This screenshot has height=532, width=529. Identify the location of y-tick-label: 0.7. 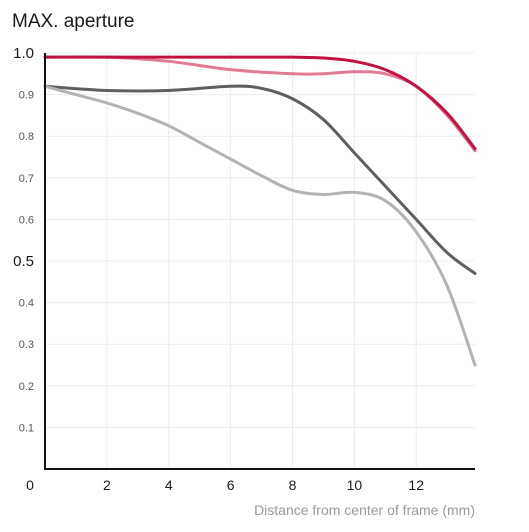
(26, 179).